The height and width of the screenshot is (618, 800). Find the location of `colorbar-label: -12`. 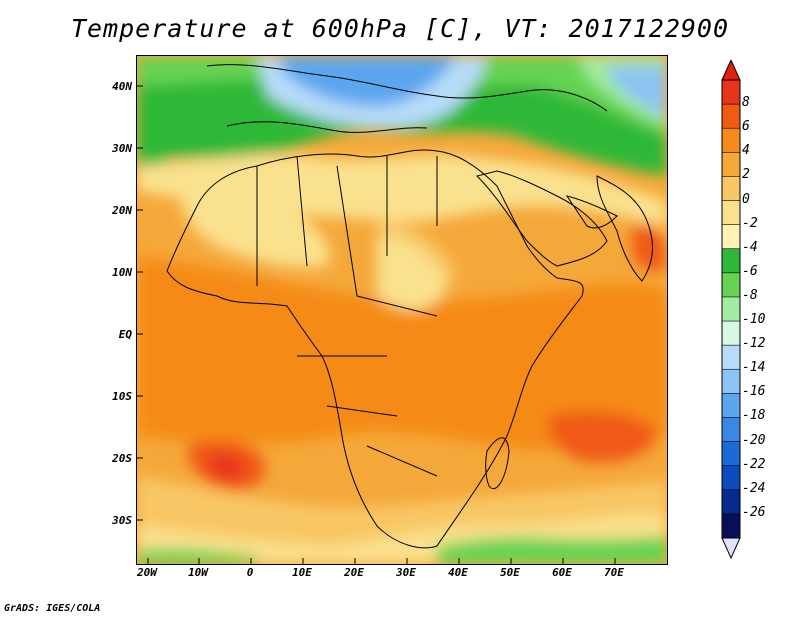

colorbar-label: -12 is located at coordinates (754, 344).